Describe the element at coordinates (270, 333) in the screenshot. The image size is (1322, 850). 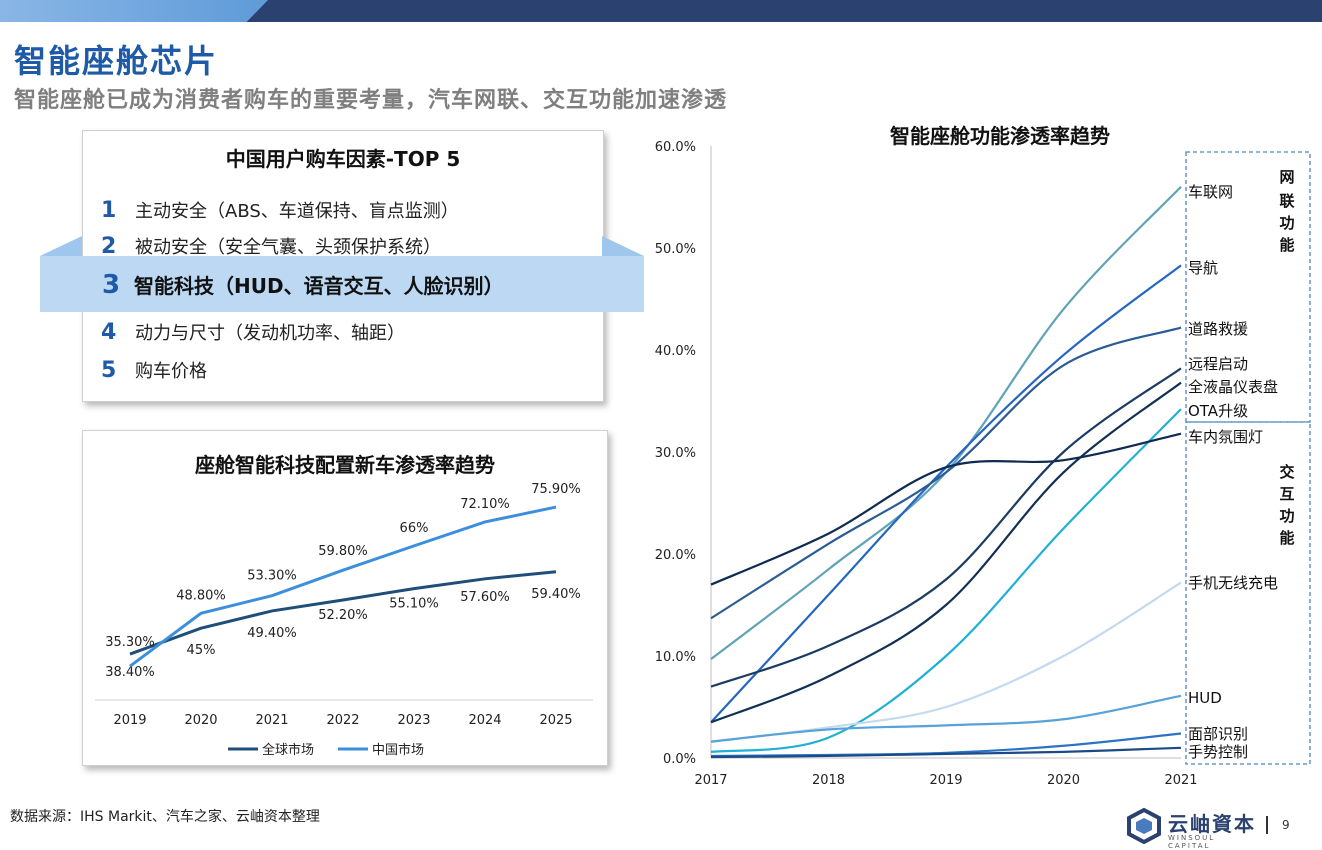
I see `factor-label: 动力与尺寸（发动机功率、轴距）` at that location.